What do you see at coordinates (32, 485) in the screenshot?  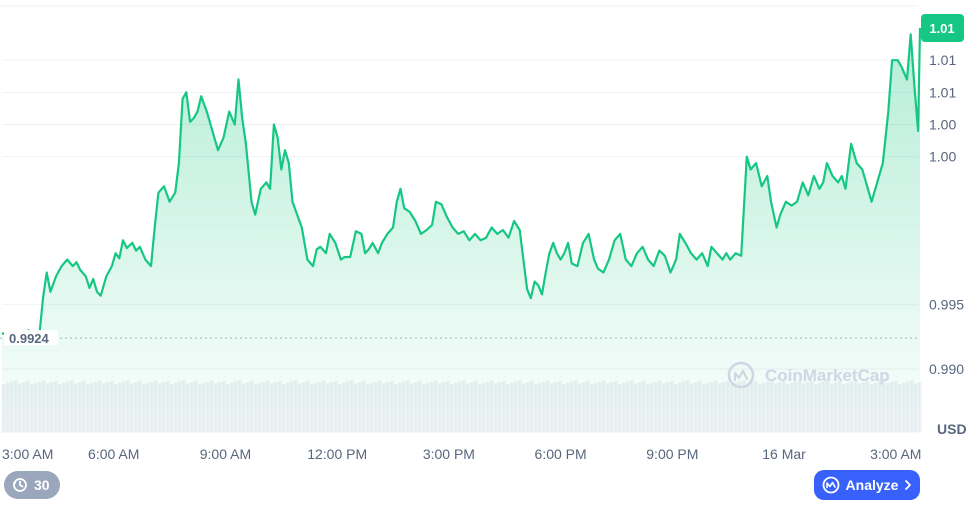 I see `timeframe-button: 30` at bounding box center [32, 485].